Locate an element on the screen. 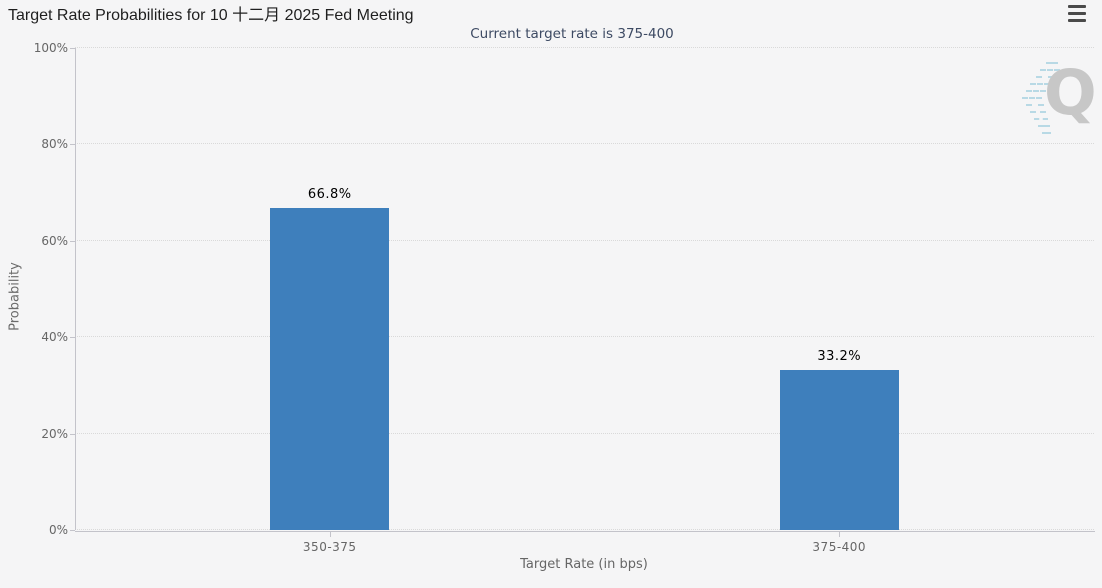 The width and height of the screenshot is (1102, 588). y-axis-tick-label: 40% is located at coordinates (54, 337).